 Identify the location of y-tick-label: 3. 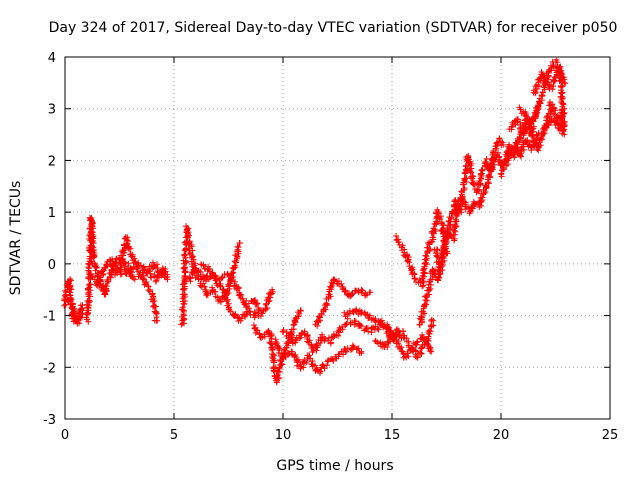
(52, 110).